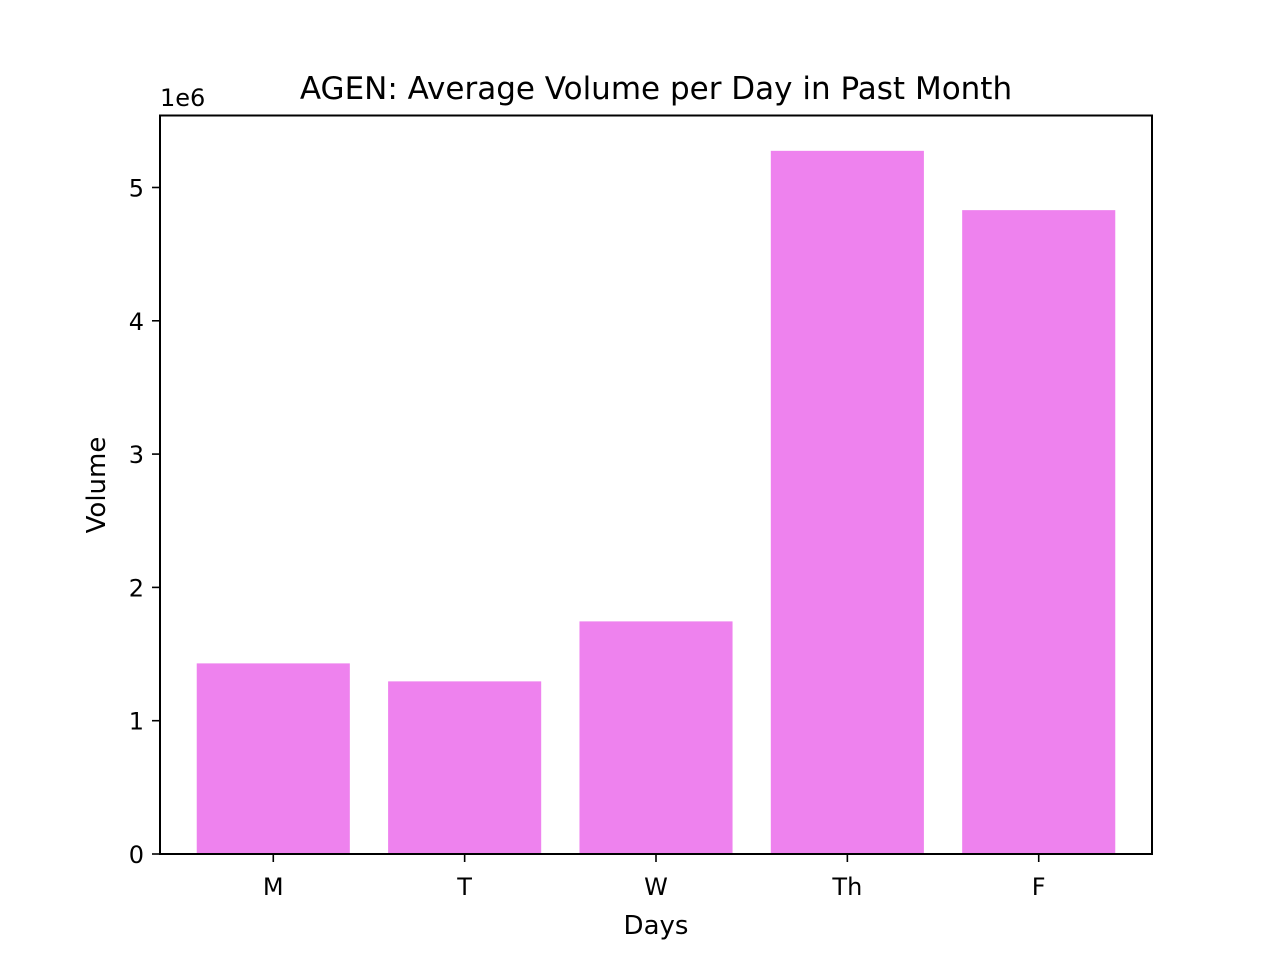 The height and width of the screenshot is (960, 1280). I want to click on y-tick-label-3: 3, so click(136, 455).